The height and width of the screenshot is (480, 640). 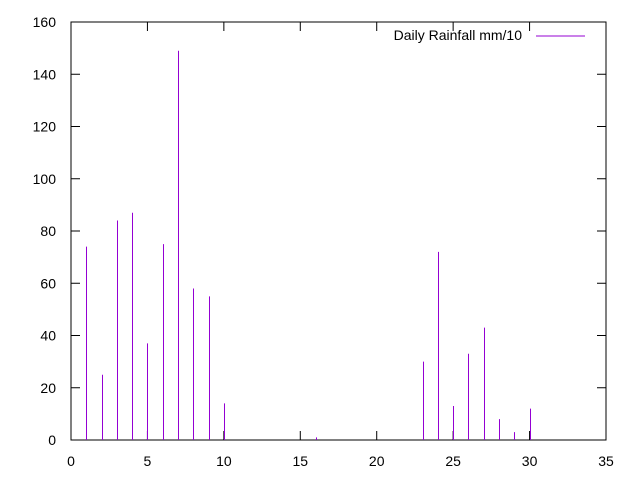 What do you see at coordinates (148, 461) in the screenshot?
I see `x-tick-label: 5` at bounding box center [148, 461].